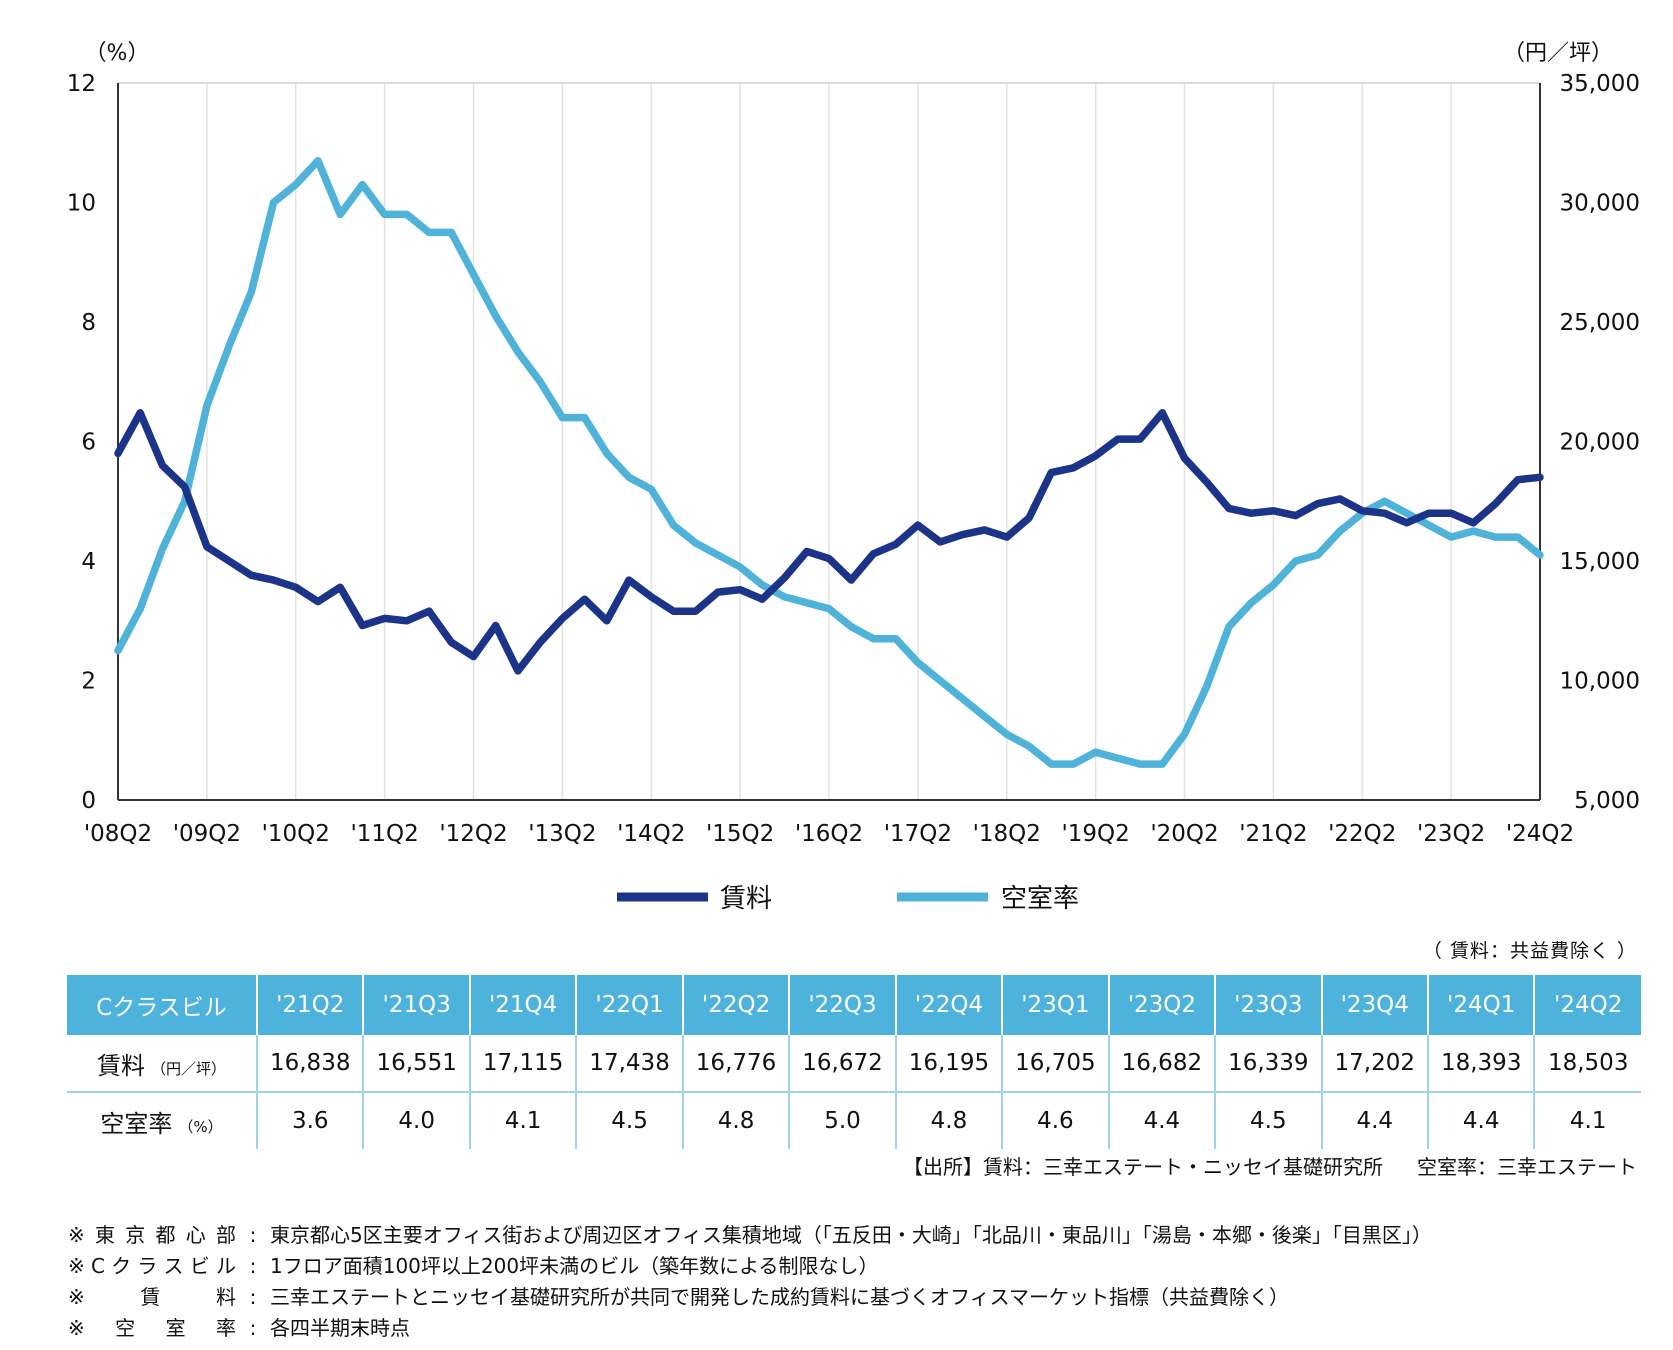 The height and width of the screenshot is (1350, 1673). I want to click on rent-cell: 16,838, so click(311, 1064).